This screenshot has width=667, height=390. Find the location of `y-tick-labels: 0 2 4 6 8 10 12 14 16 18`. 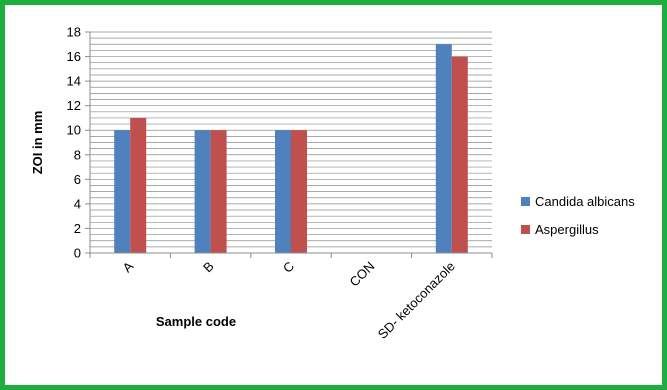

y-tick-labels: 0 2 4 6 8 10 12 14 16 18 is located at coordinates (74, 143).